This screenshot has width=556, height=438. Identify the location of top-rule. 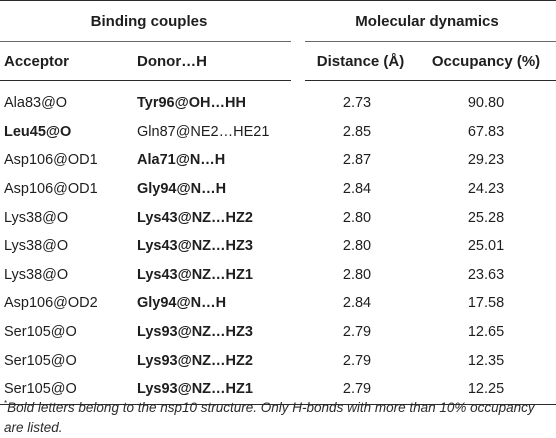
(278, 0).